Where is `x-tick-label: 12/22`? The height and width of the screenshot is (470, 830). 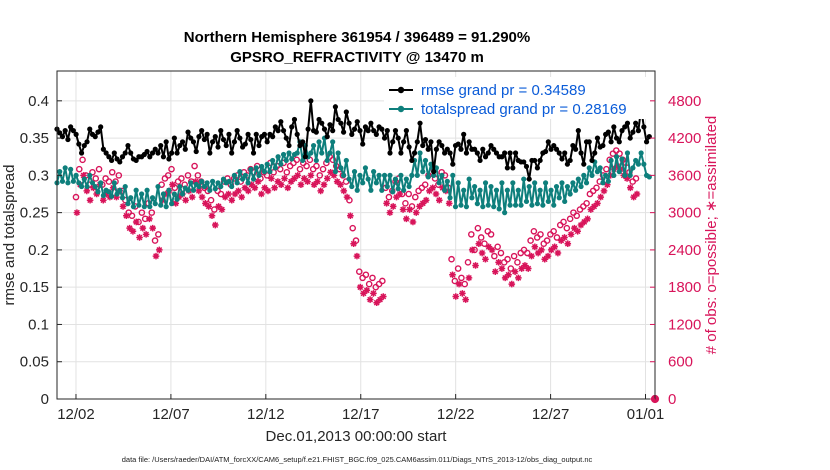 x-tick-label: 12/22 is located at coordinates (456, 414).